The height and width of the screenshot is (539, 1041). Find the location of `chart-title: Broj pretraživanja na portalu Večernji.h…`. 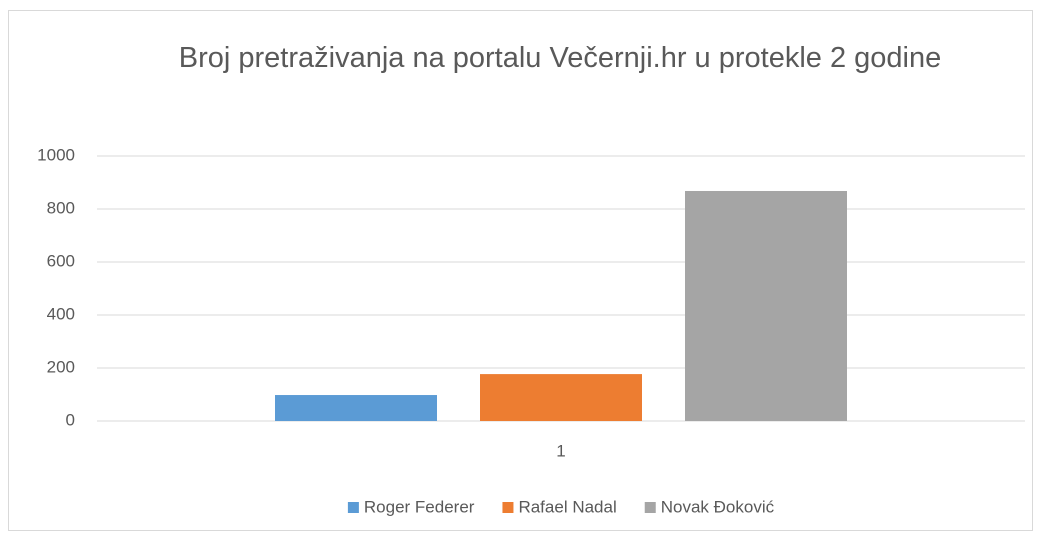

chart-title: Broj pretraživanja na portalu Večernji.h… is located at coordinates (560, 58).